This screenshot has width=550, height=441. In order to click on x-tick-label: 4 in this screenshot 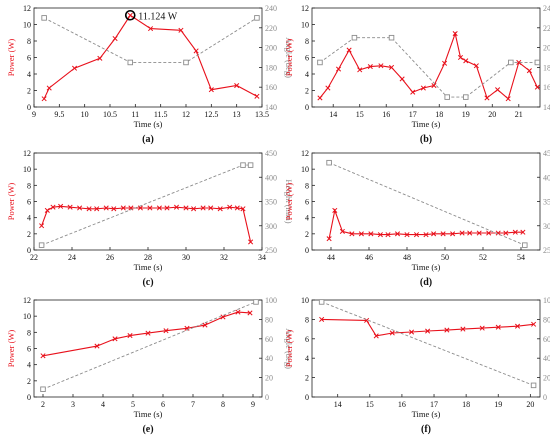, I will do `click(103, 404)`.